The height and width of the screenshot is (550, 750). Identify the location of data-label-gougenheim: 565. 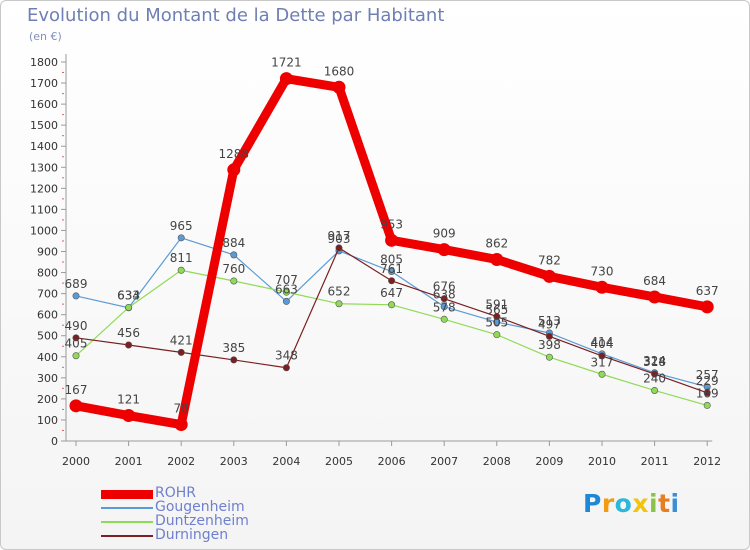
(496, 310).